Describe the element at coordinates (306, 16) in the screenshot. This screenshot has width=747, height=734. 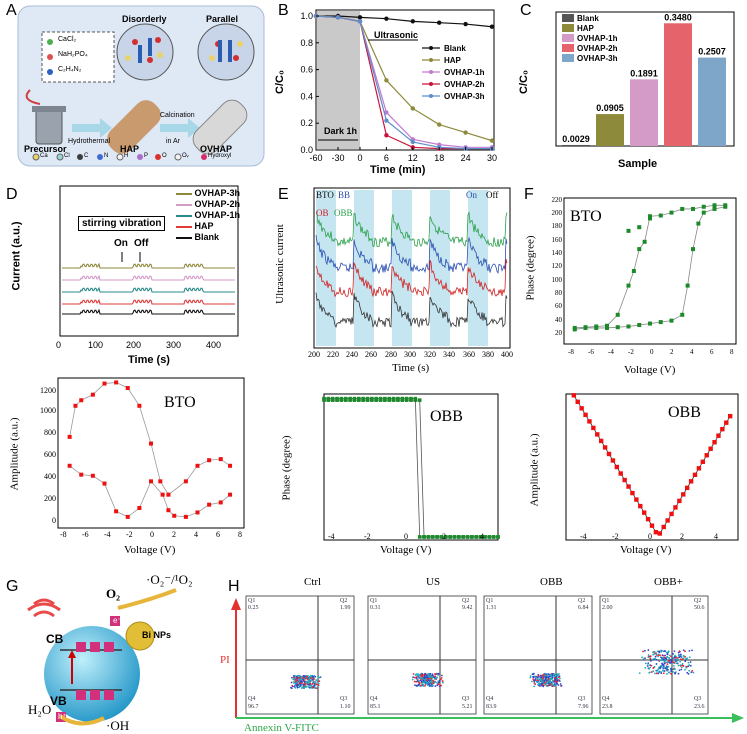
I see `b-ytick-label: 1.0` at that location.